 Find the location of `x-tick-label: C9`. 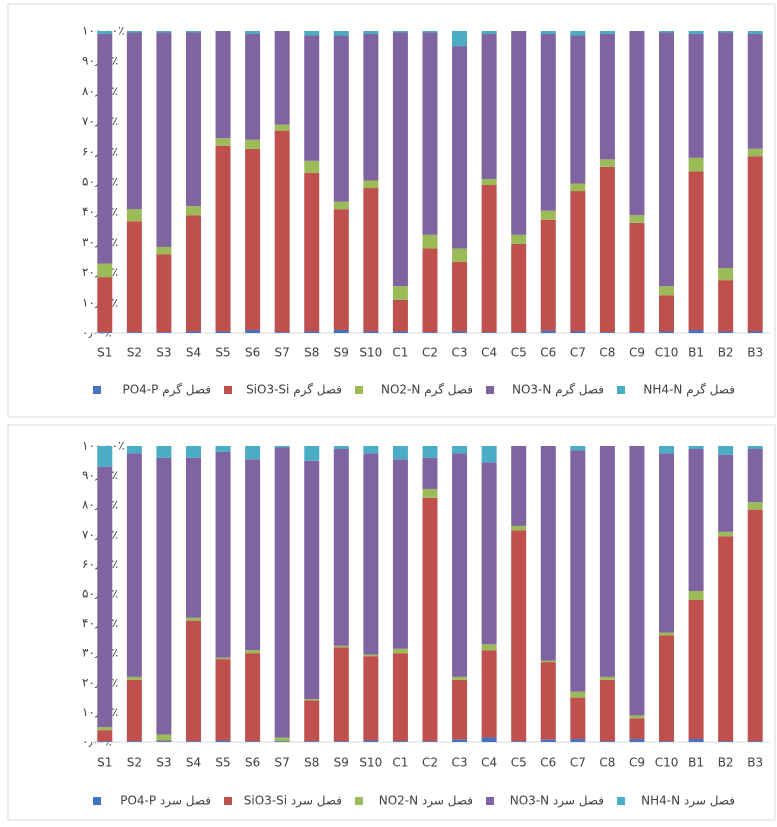

x-tick-label: C9 is located at coordinates (637, 763).